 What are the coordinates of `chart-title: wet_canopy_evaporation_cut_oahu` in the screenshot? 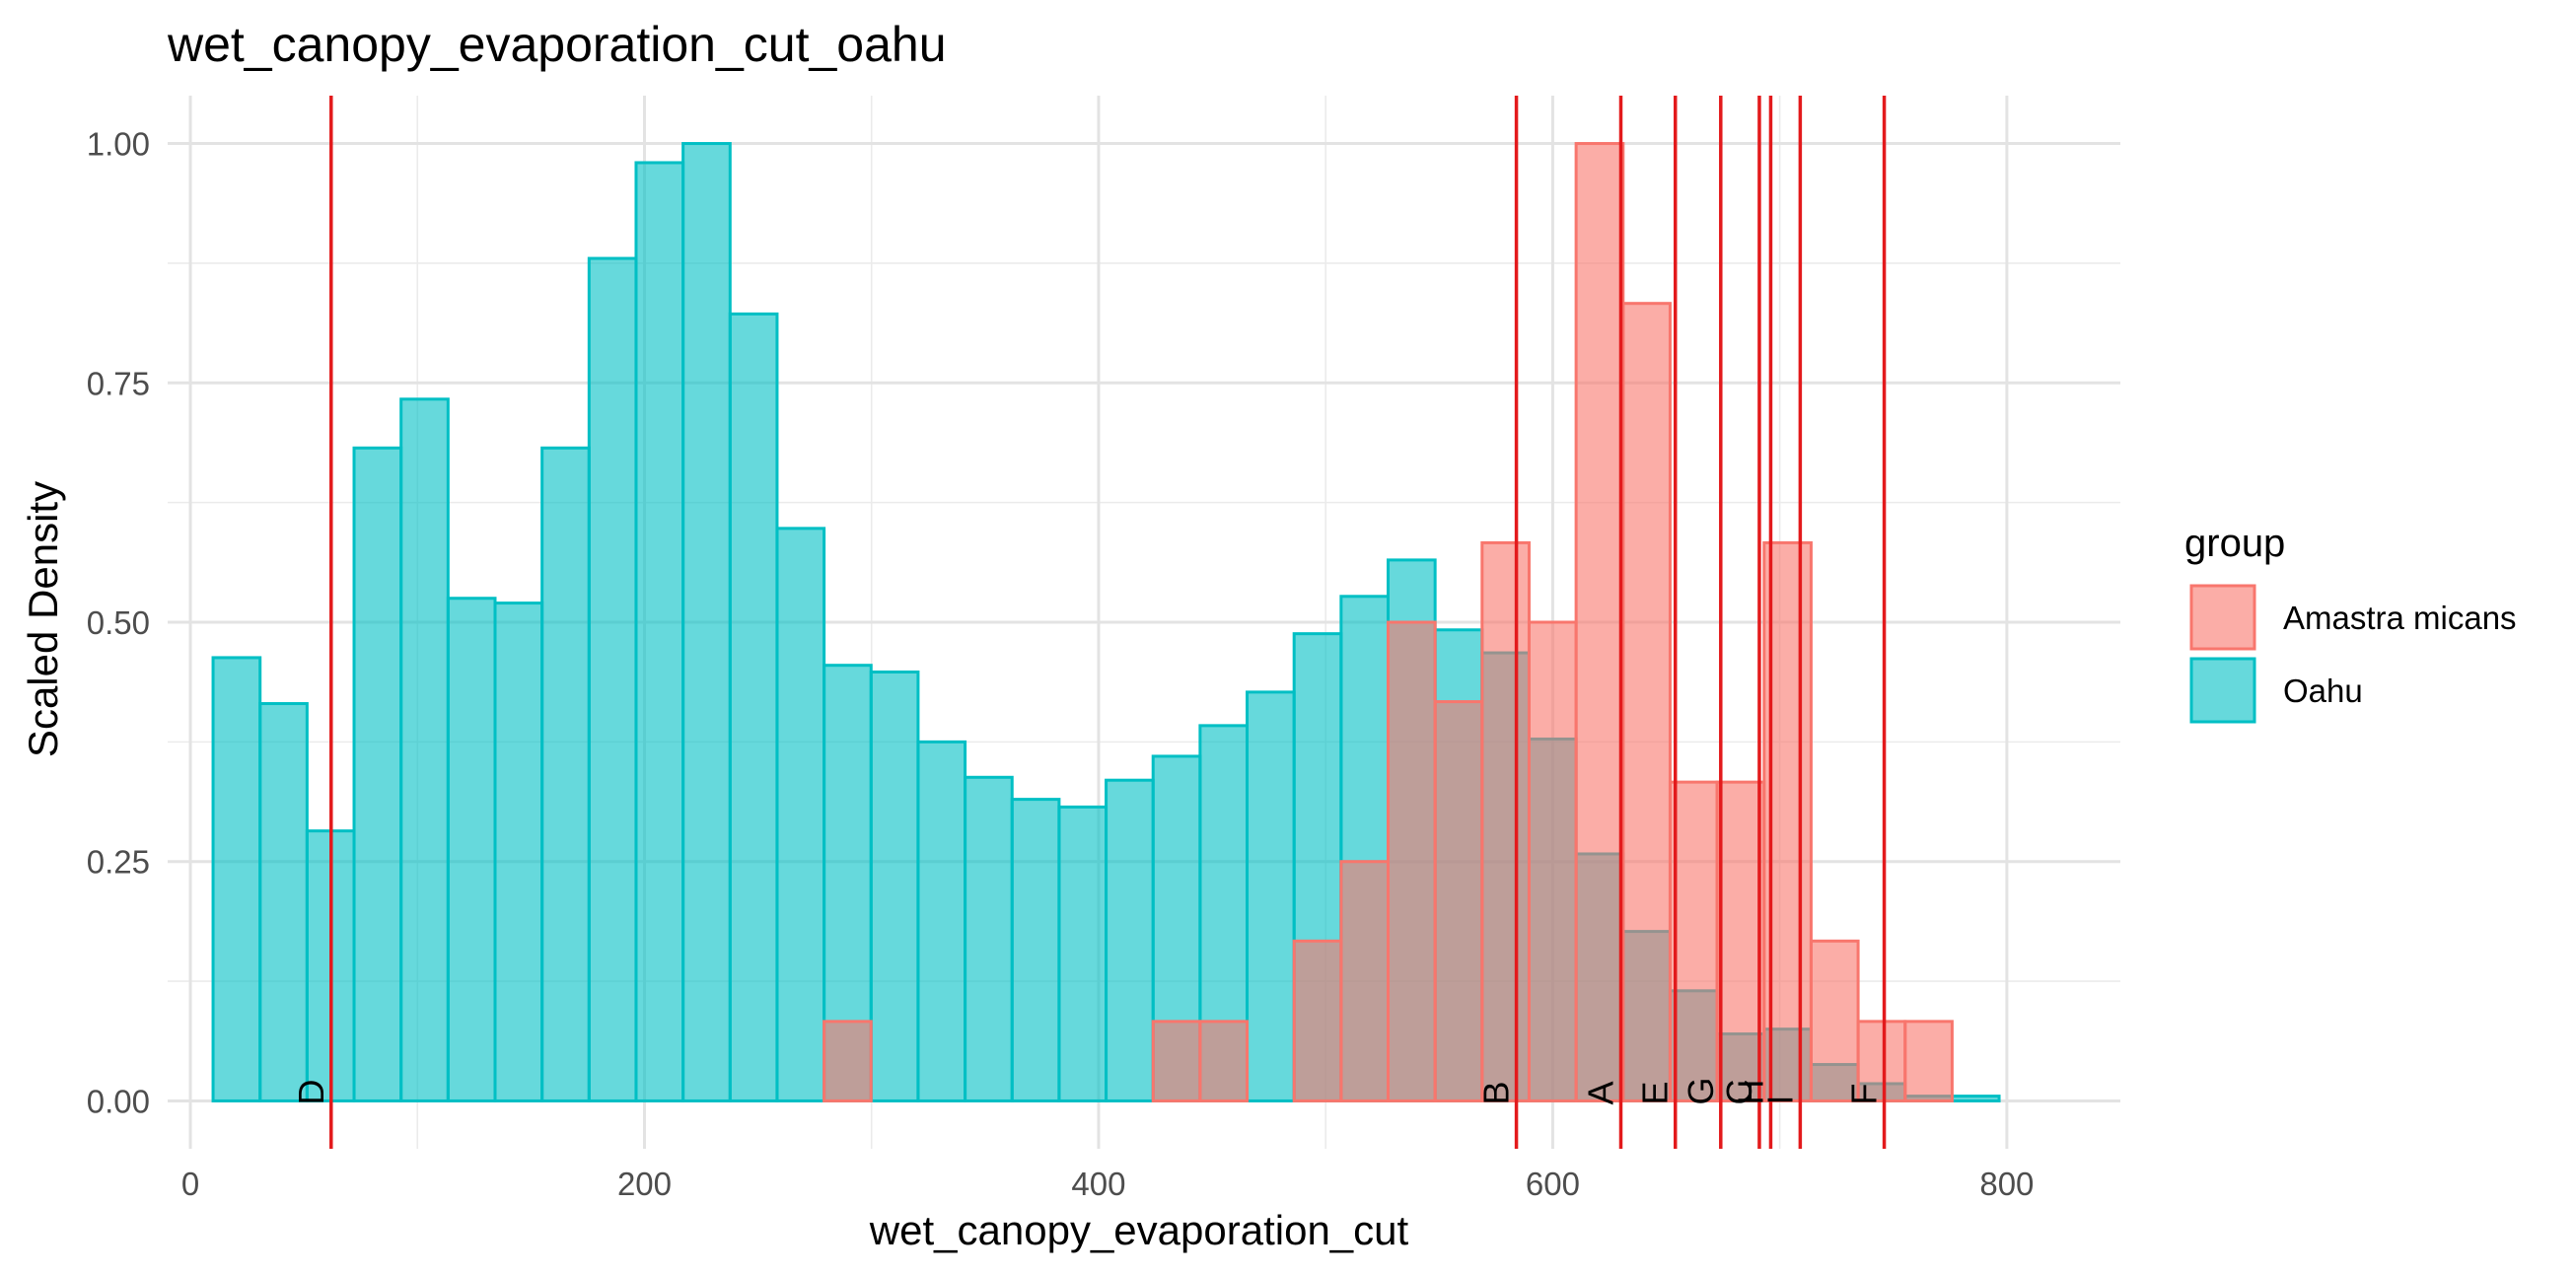 It's located at (557, 45).